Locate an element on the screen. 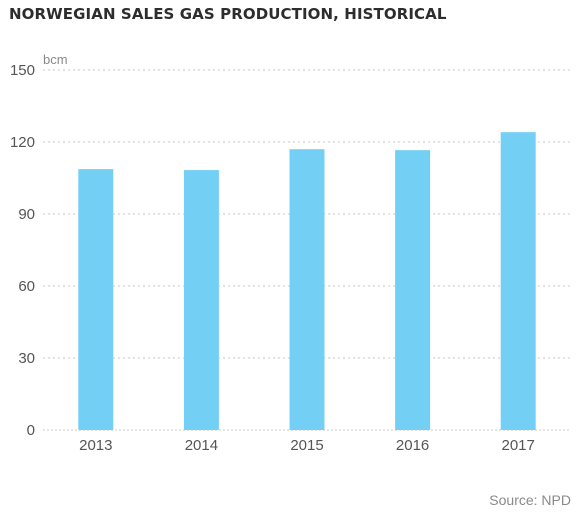 The image size is (577, 513). bar-2016 is located at coordinates (413, 290).